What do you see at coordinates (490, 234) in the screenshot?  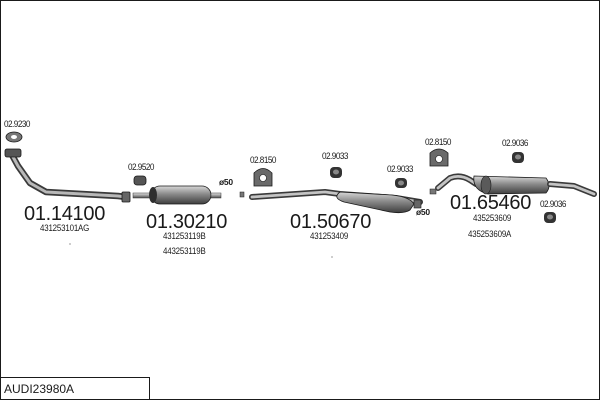 I see `oe-number: 435253609A` at bounding box center [490, 234].